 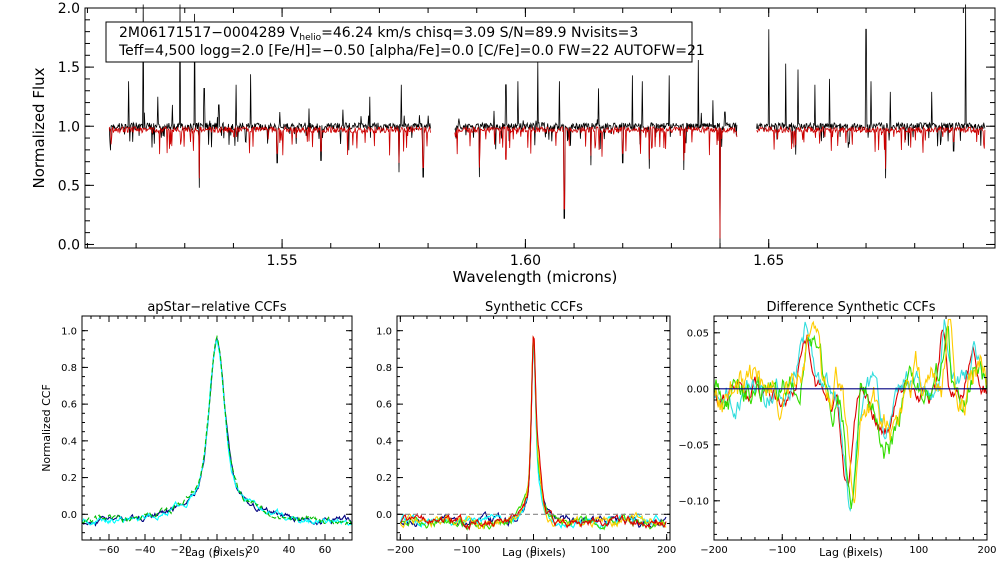 I want to click on y-tick-label: 0.05, so click(x=698, y=333).